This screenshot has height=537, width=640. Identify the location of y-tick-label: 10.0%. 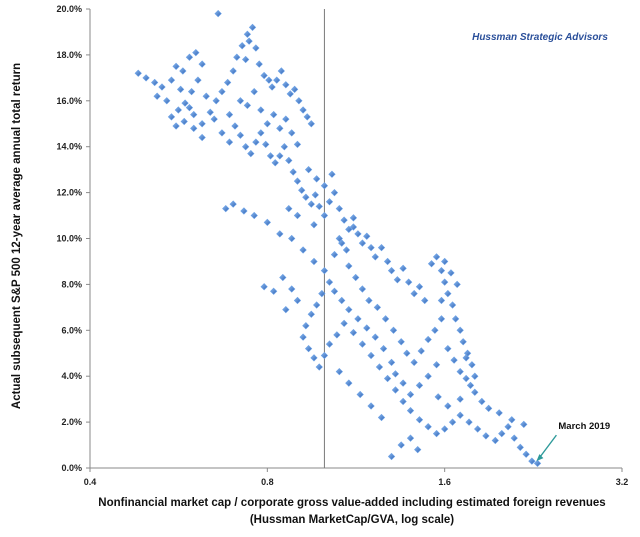
(69, 239).